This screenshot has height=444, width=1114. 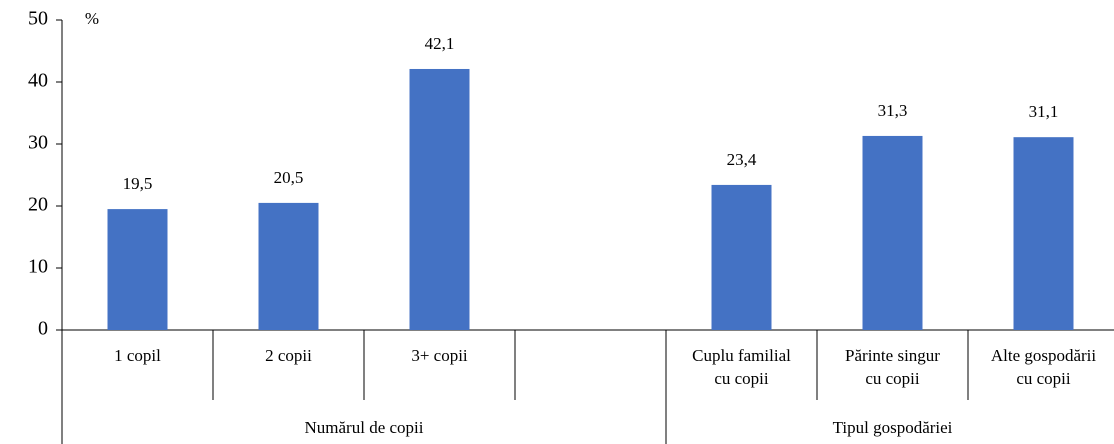 I want to click on value-label: 31,3, so click(x=893, y=110).